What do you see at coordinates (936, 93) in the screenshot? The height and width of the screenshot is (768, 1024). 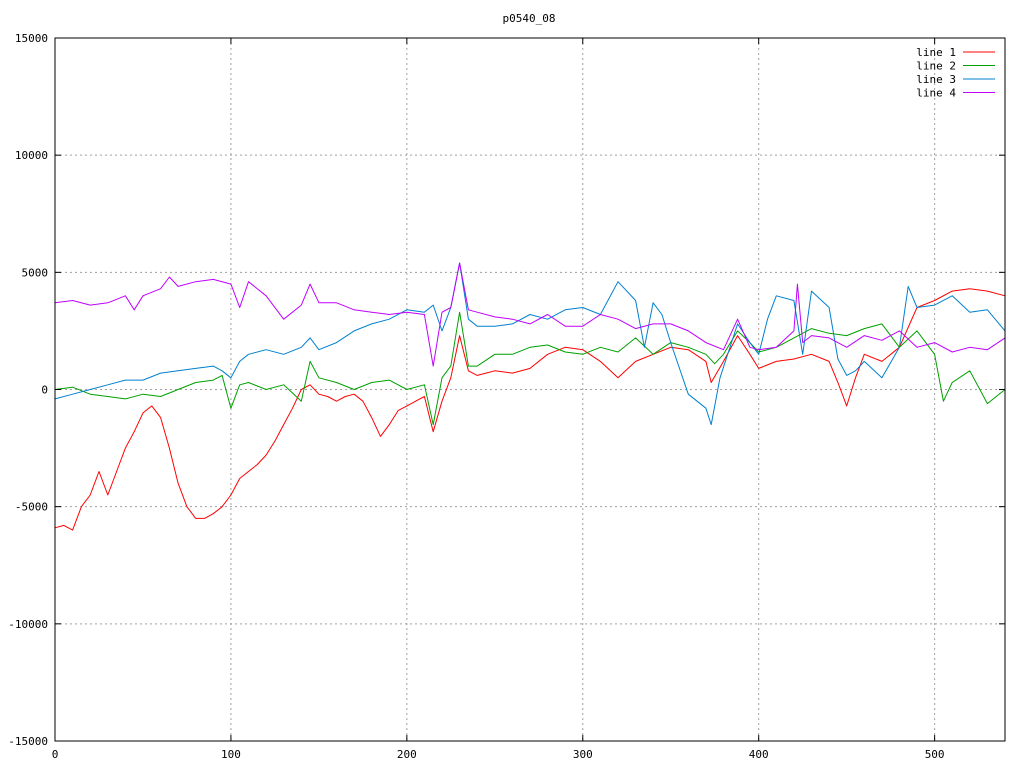 I see `legend-label: line 4` at bounding box center [936, 93].